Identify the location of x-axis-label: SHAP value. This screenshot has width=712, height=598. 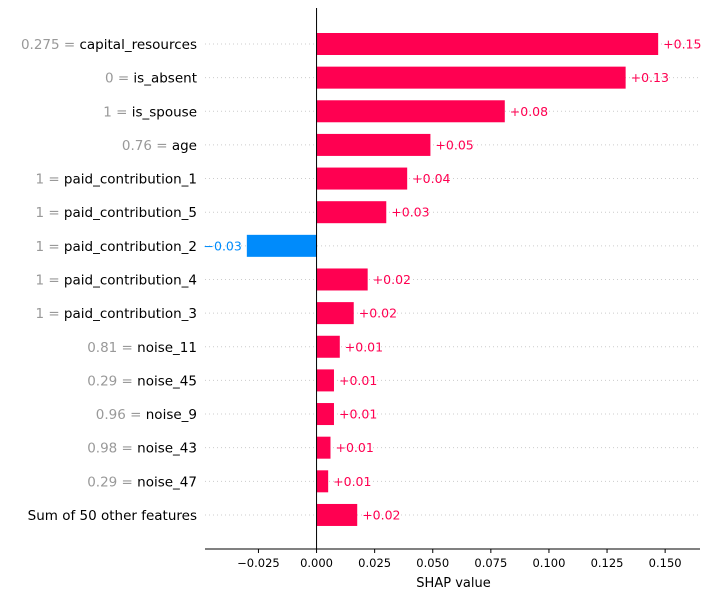
(453, 583).